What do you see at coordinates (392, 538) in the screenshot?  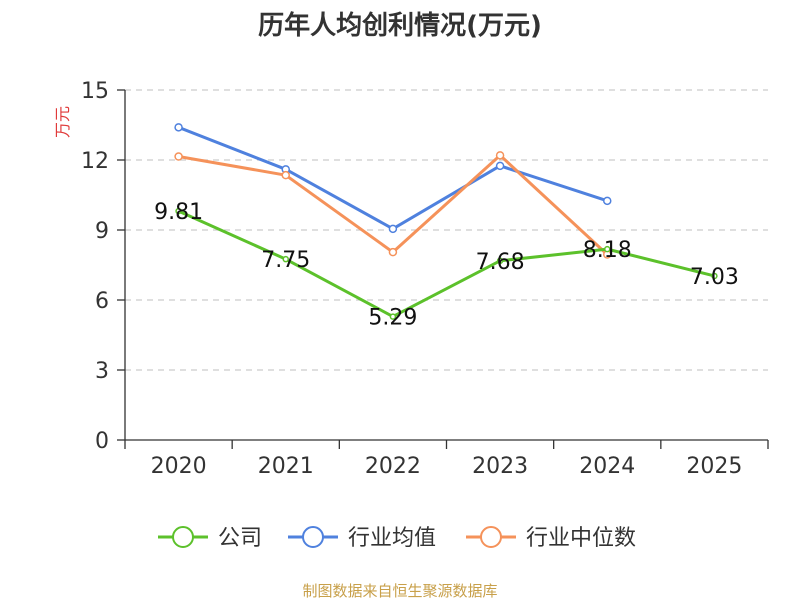 I see `legend-label: 行业均值` at bounding box center [392, 538].